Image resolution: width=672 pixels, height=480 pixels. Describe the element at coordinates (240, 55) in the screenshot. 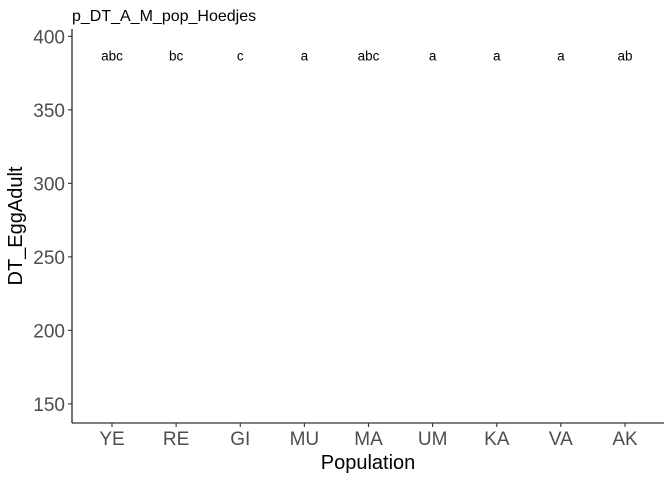

I see `group-letter-label: c` at that location.